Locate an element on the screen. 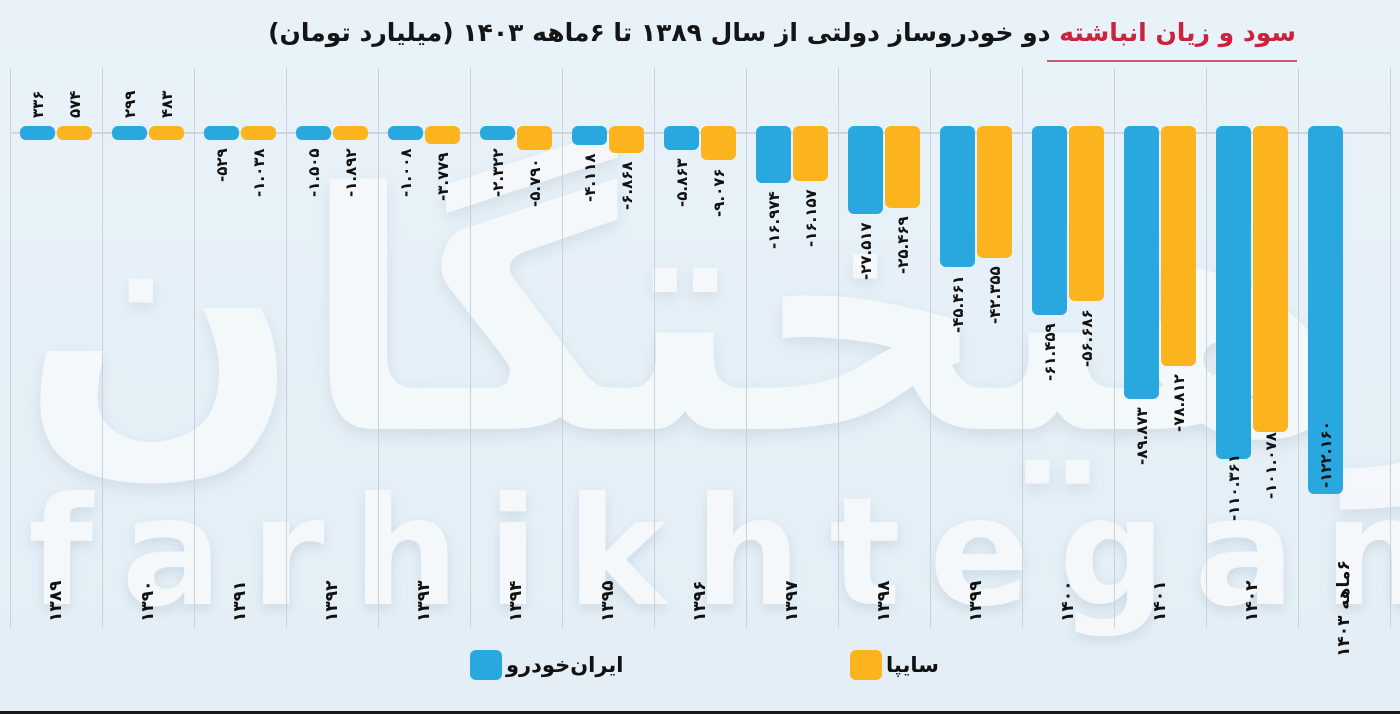  value-label: ۶.۸۶۸- is located at coordinates (626, 186).